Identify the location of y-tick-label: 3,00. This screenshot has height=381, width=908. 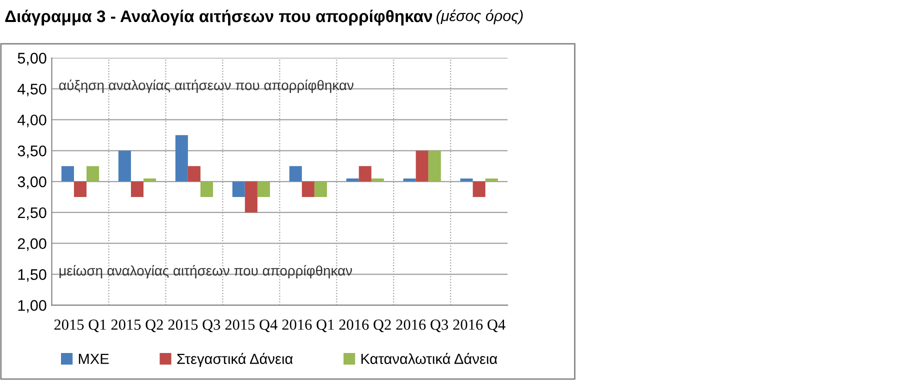
(32, 183).